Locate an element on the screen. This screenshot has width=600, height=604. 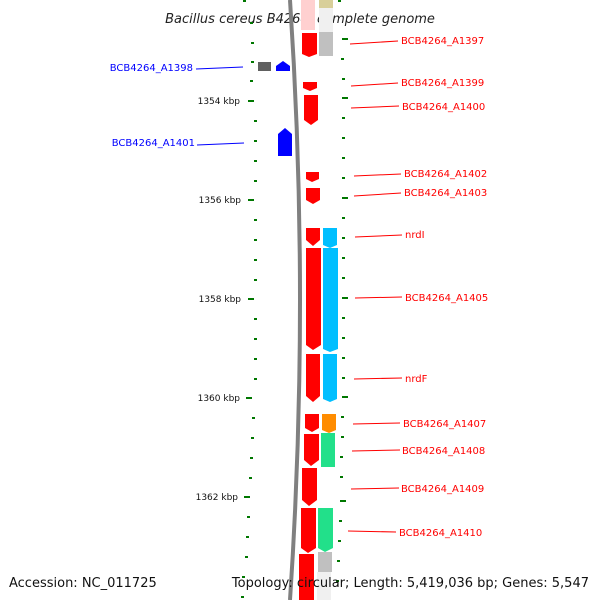
cog-track is located at coordinates (327, 300).